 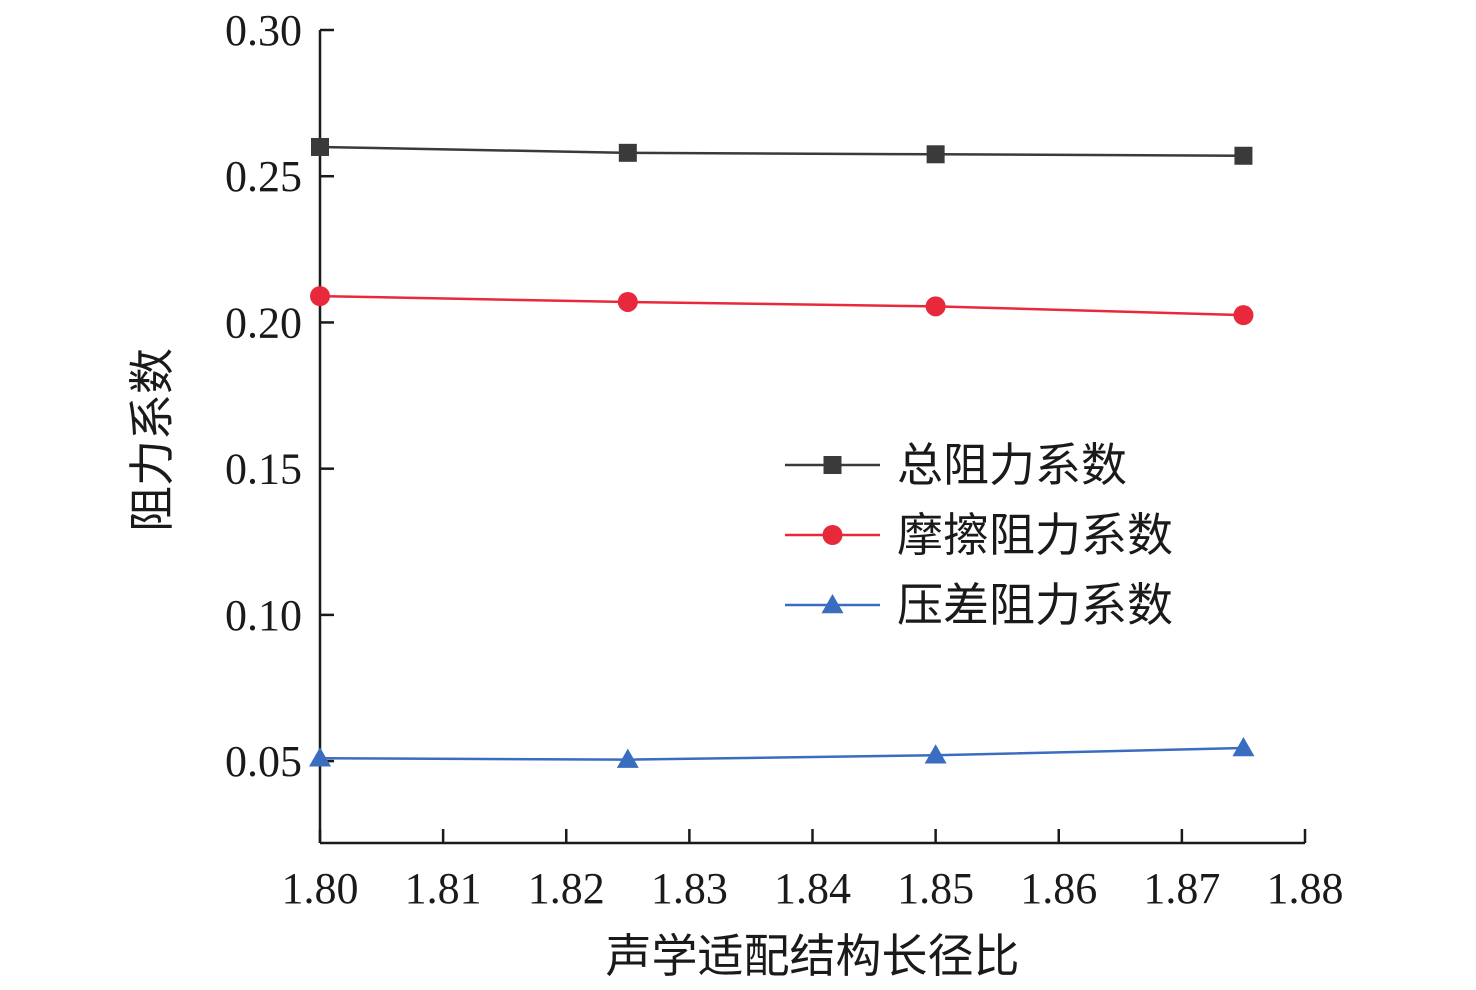 What do you see at coordinates (689, 888) in the screenshot?
I see `x-tick-label: 1.83` at bounding box center [689, 888].